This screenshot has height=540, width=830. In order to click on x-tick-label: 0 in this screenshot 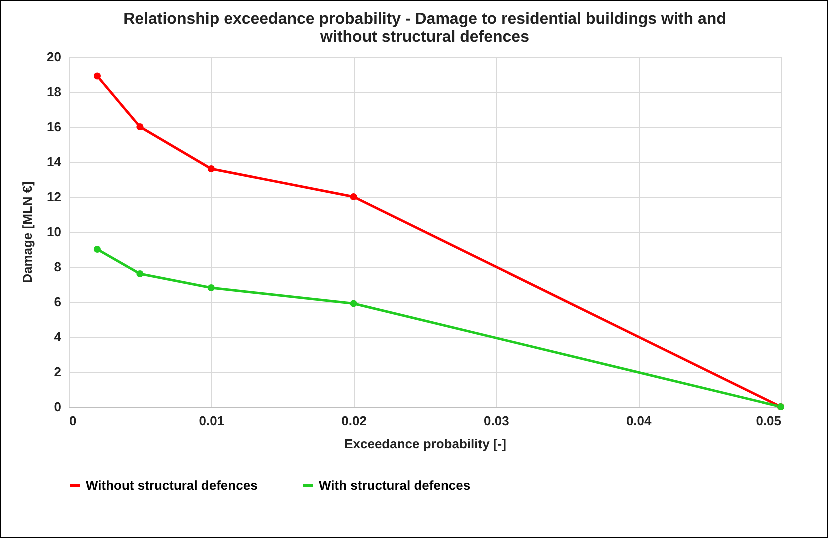, I will do `click(73, 421)`.